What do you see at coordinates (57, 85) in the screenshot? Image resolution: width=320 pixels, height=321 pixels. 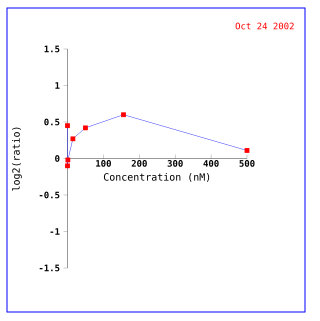 I see `y-tick-label: 1` at bounding box center [57, 85].